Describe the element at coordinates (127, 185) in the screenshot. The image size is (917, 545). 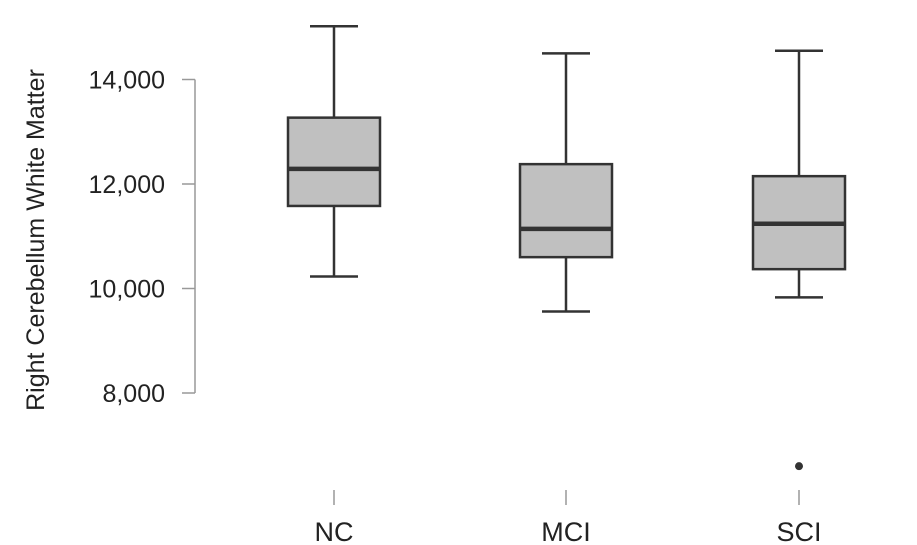
I see `y-tick-label: 12,000` at that location.